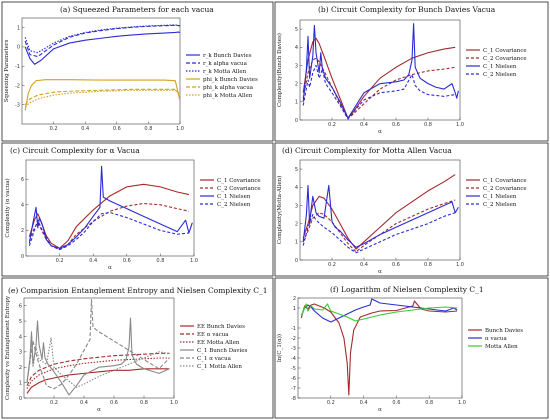  I want to click on legend-entry: C_1 Covariance, so click(505, 51).